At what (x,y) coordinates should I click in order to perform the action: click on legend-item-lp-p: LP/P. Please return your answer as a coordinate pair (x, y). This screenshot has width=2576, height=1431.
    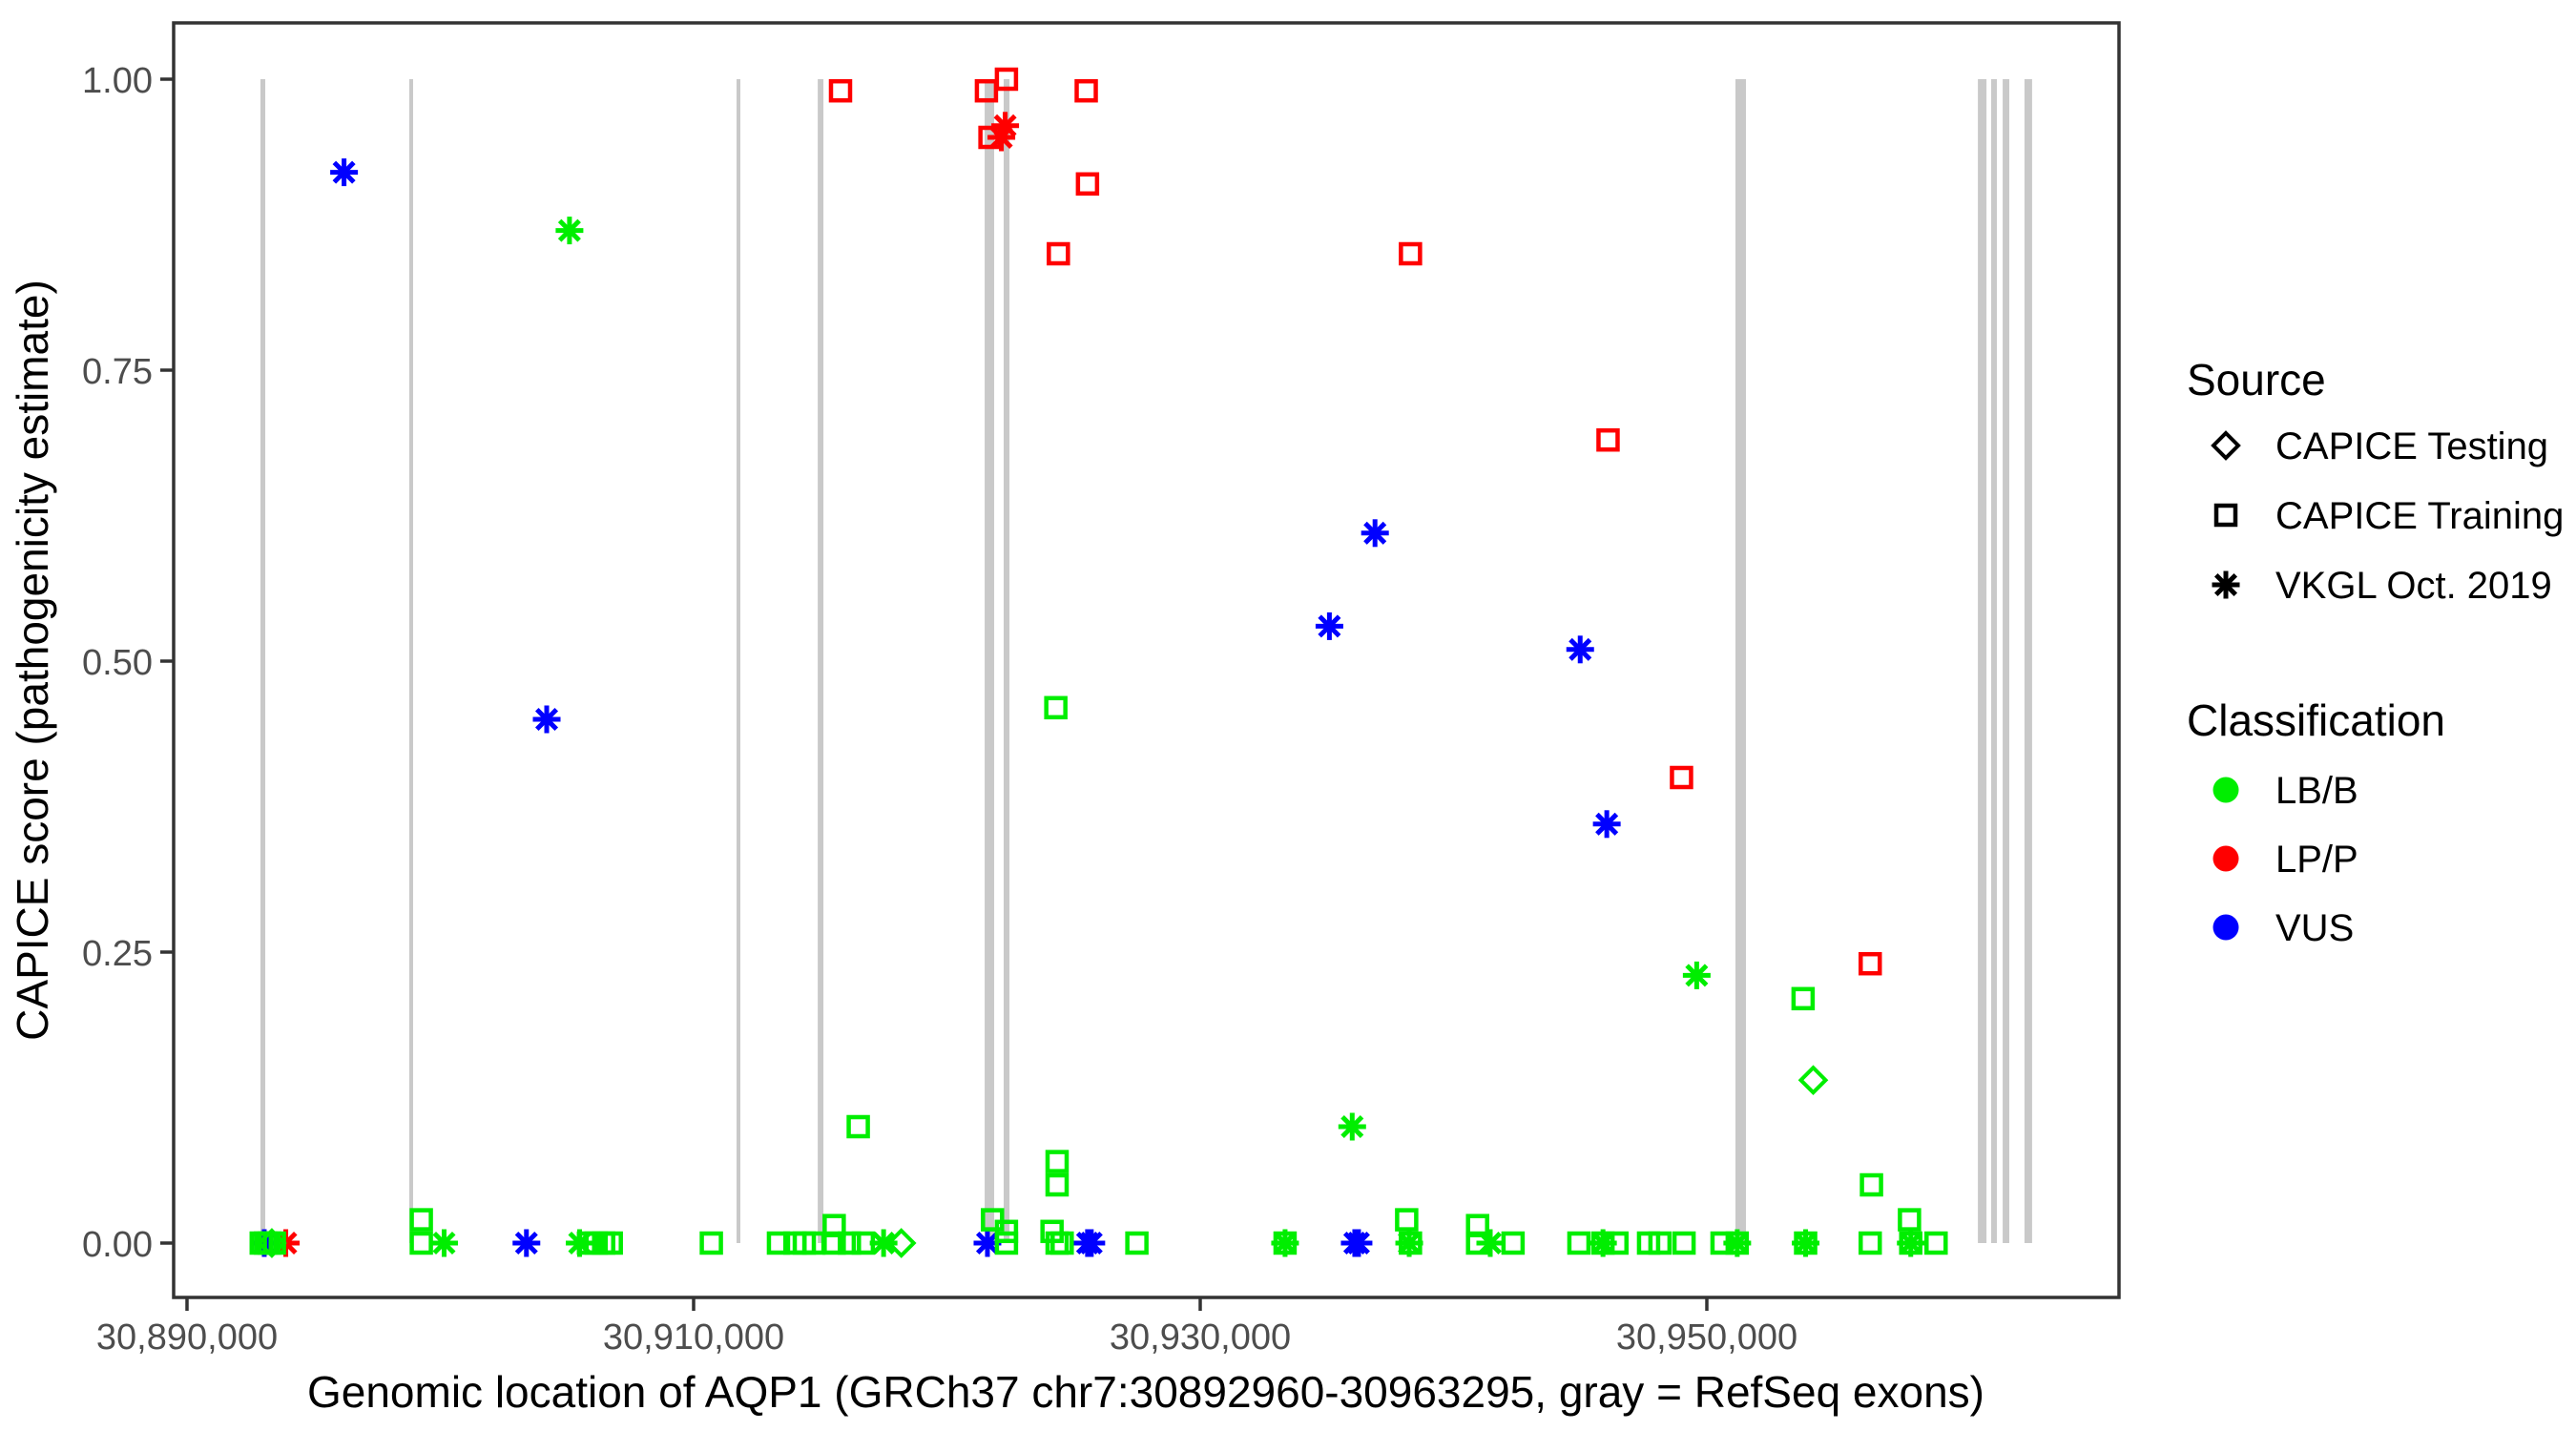
    Looking at the image, I should click on (2316, 860).